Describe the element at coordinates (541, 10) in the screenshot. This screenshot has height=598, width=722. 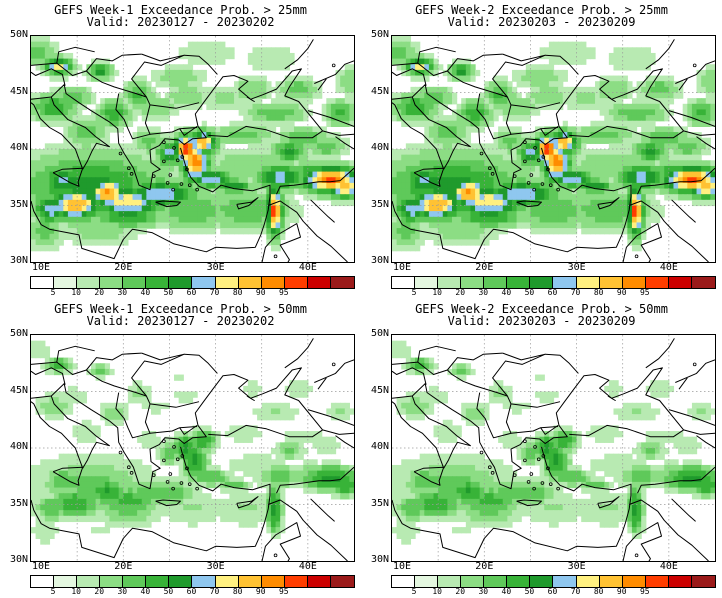
I see `panel-title: GEFS Week-2 Exceedance Prob. > 25mm` at that location.